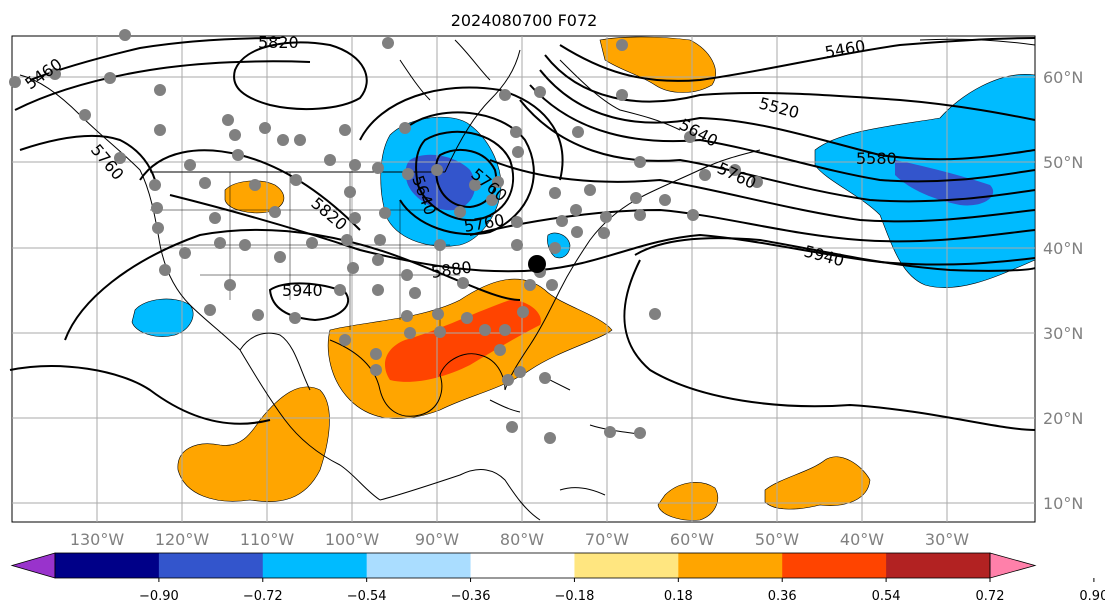  I want to click on contour-west-trough, so click(87, 157).